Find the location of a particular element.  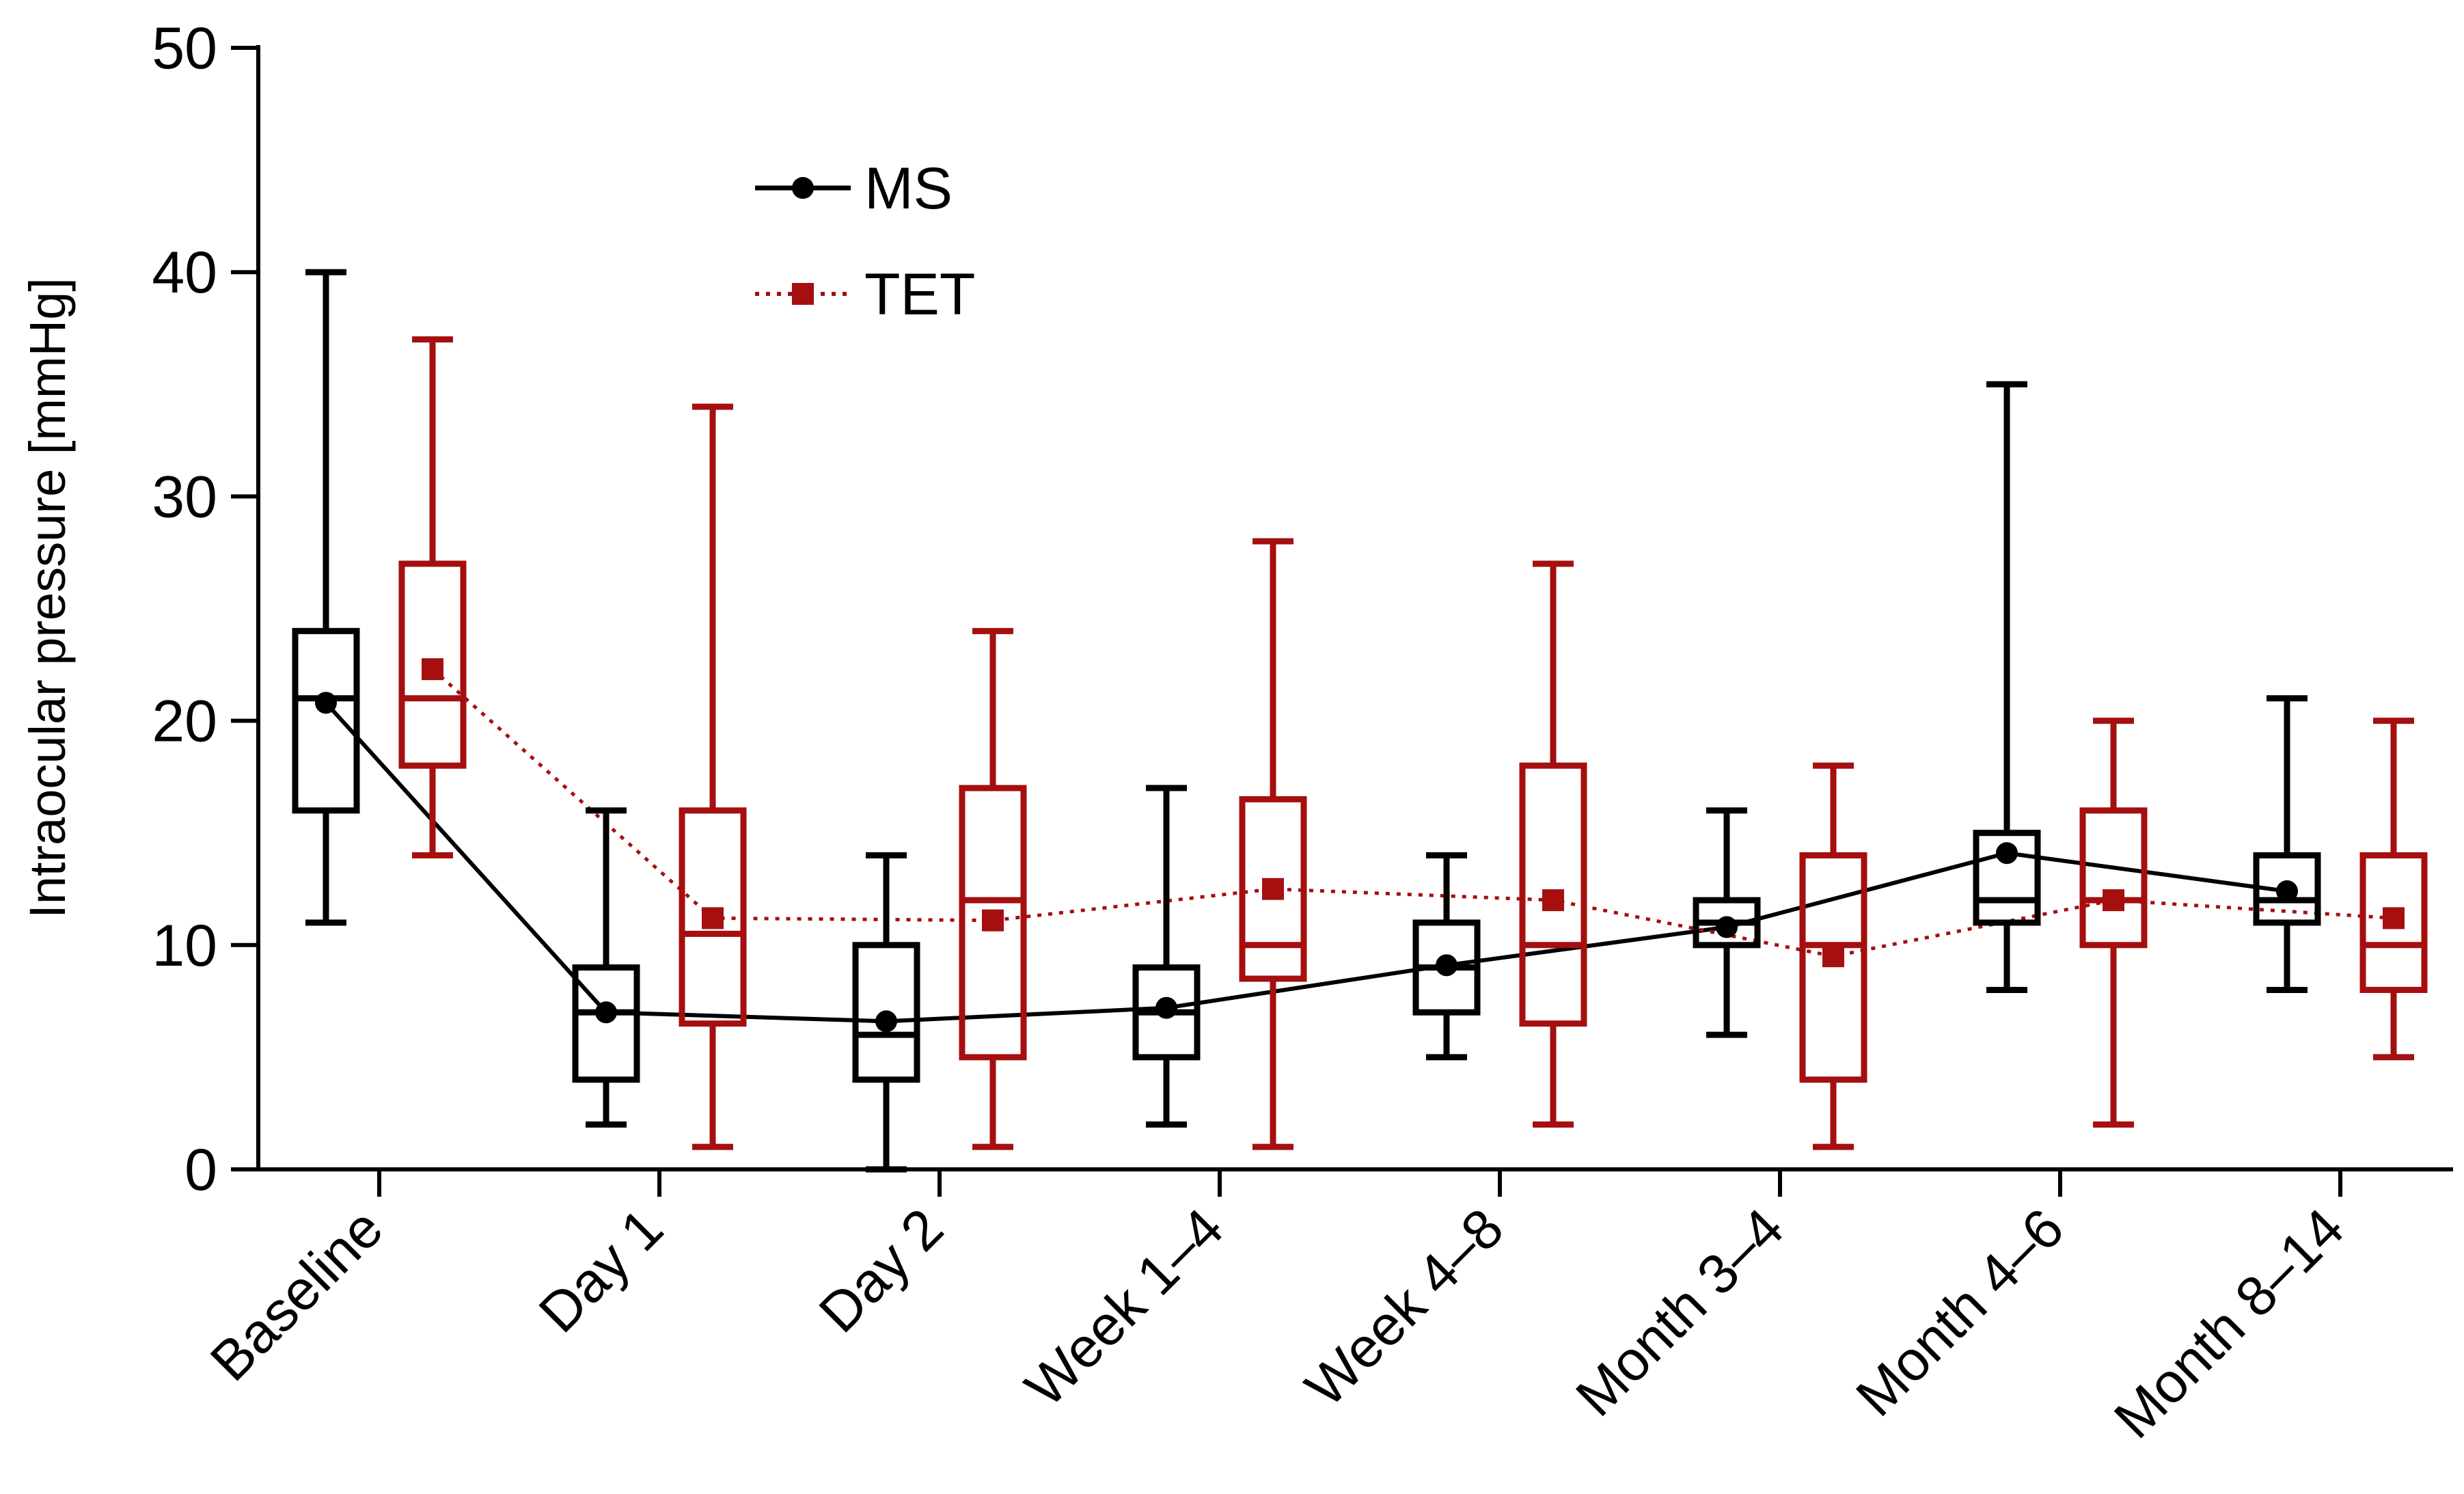

legend-item-tet: TET is located at coordinates (865, 294).